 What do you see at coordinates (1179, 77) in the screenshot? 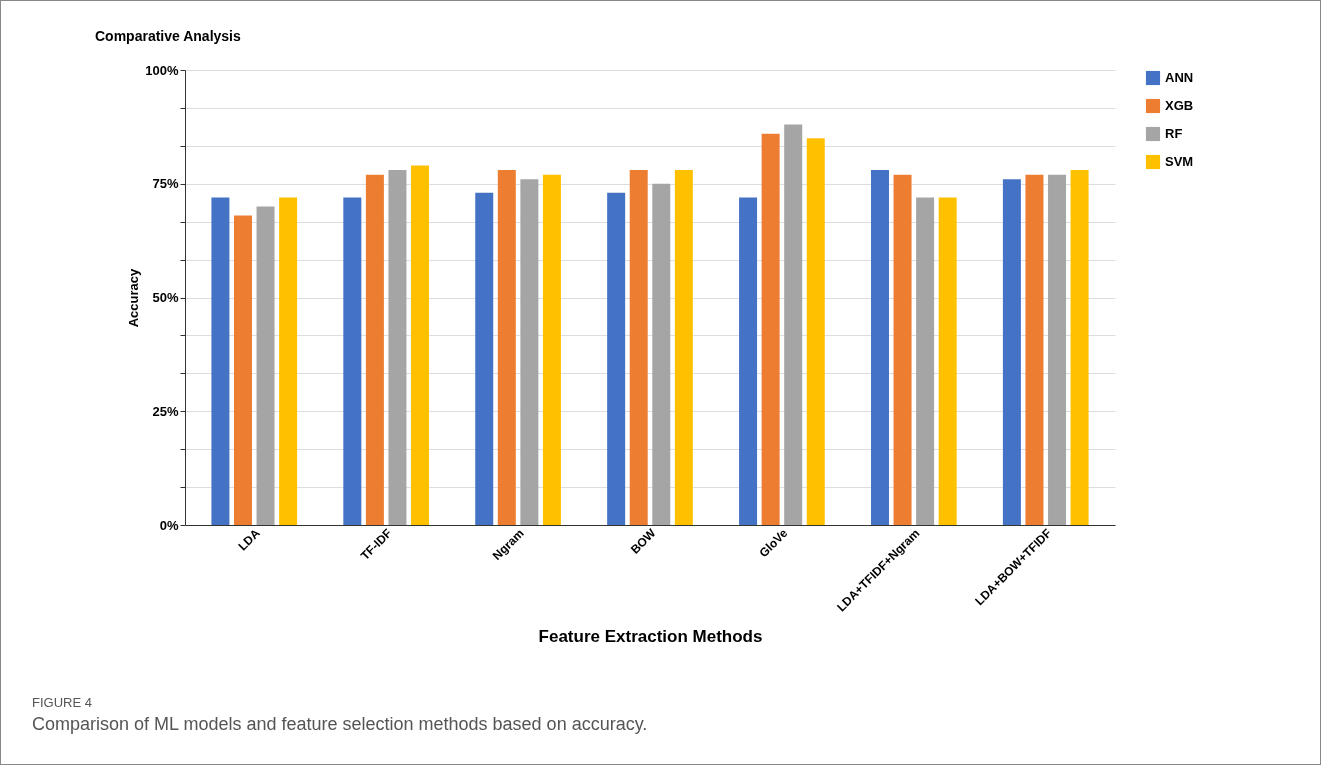
I see `legend-label: ANN` at bounding box center [1179, 77].